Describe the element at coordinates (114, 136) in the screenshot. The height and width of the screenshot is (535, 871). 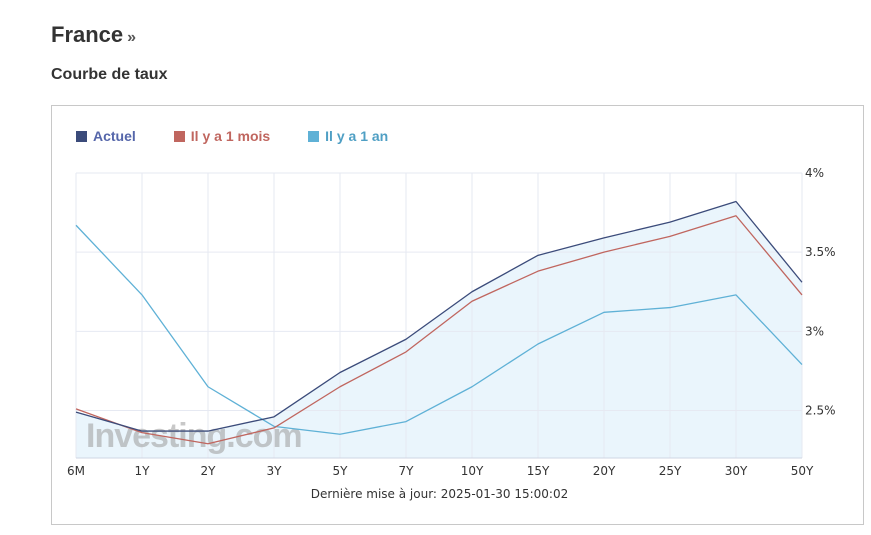
I see `legend-label-actuel: Actuel` at that location.